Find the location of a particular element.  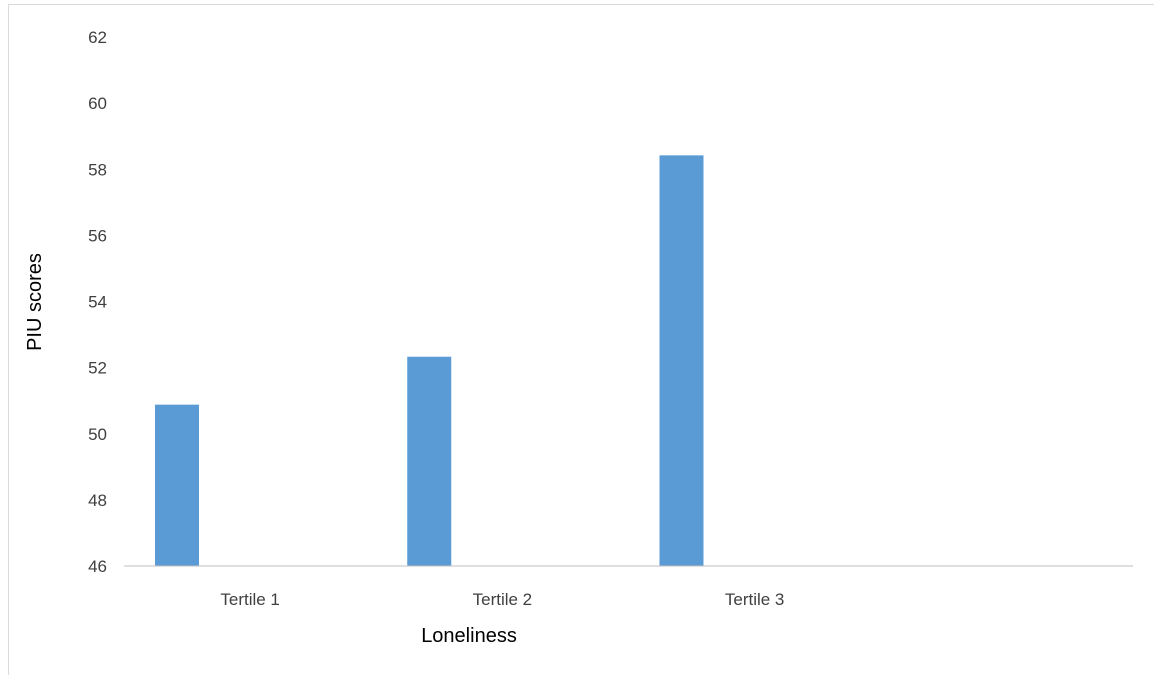

y-tick-label: 46 is located at coordinates (97, 566).